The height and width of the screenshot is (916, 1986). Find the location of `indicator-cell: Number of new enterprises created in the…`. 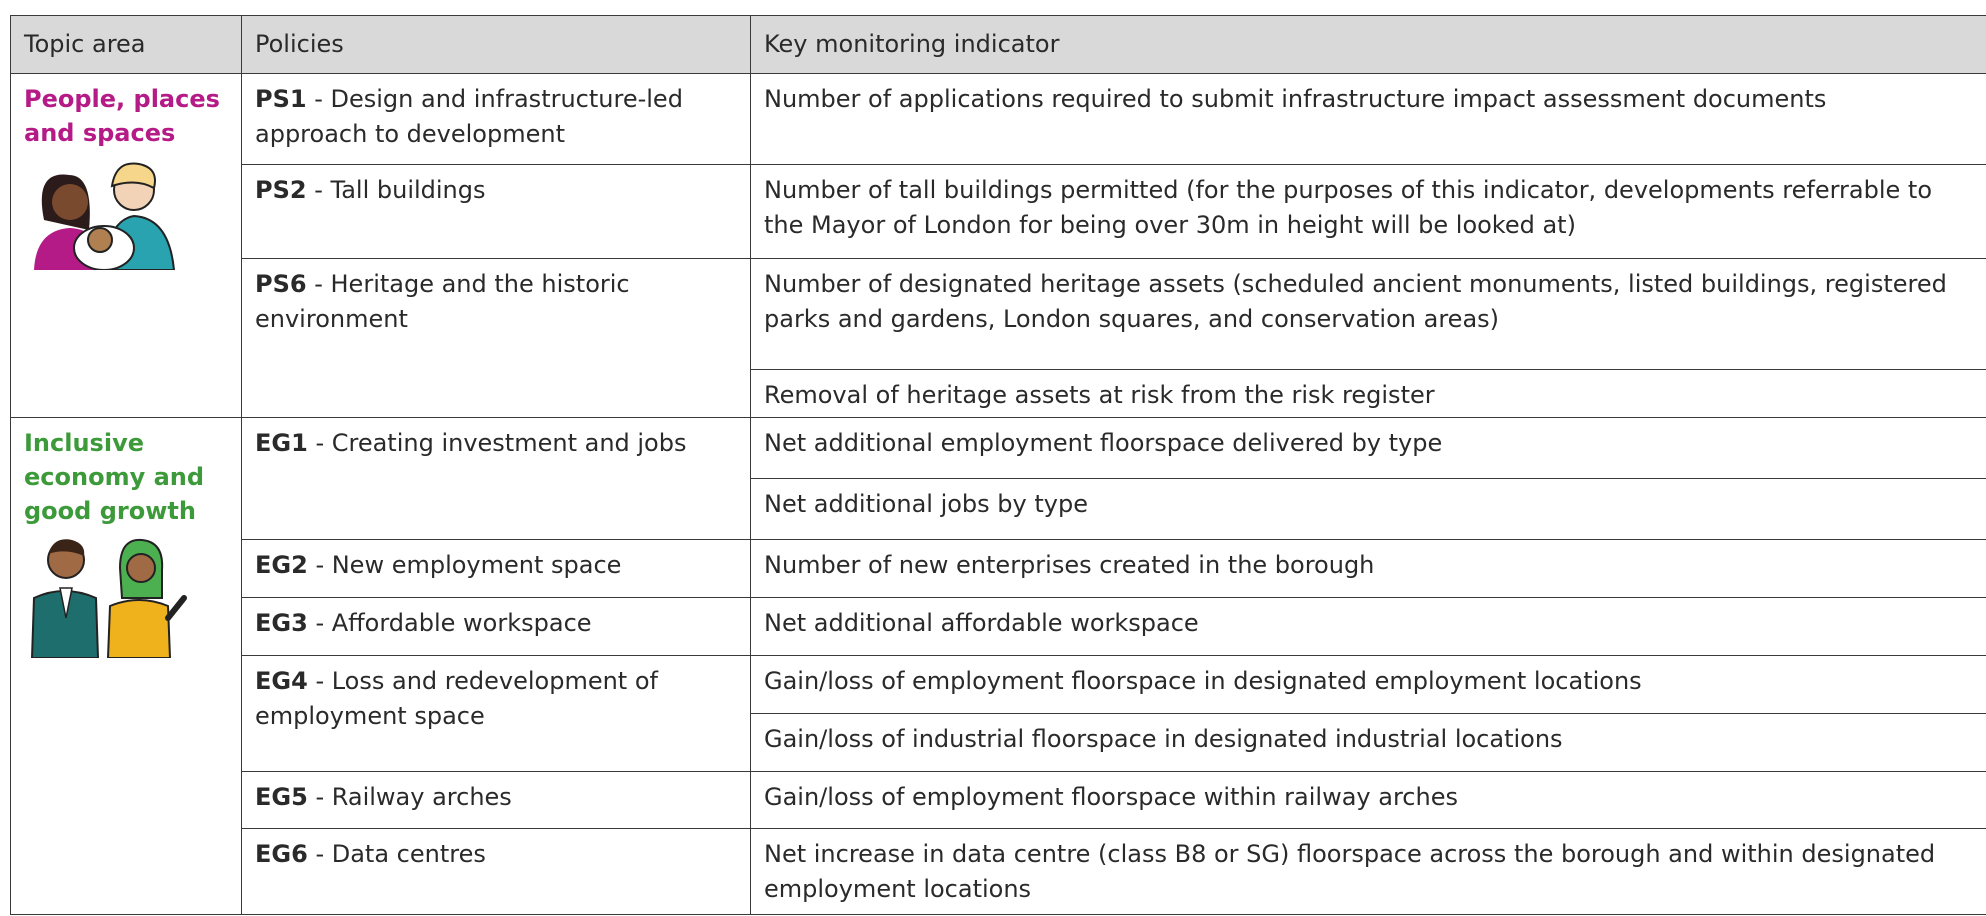

indicator-cell: Number of new enterprises created in the… is located at coordinates (1368, 568).